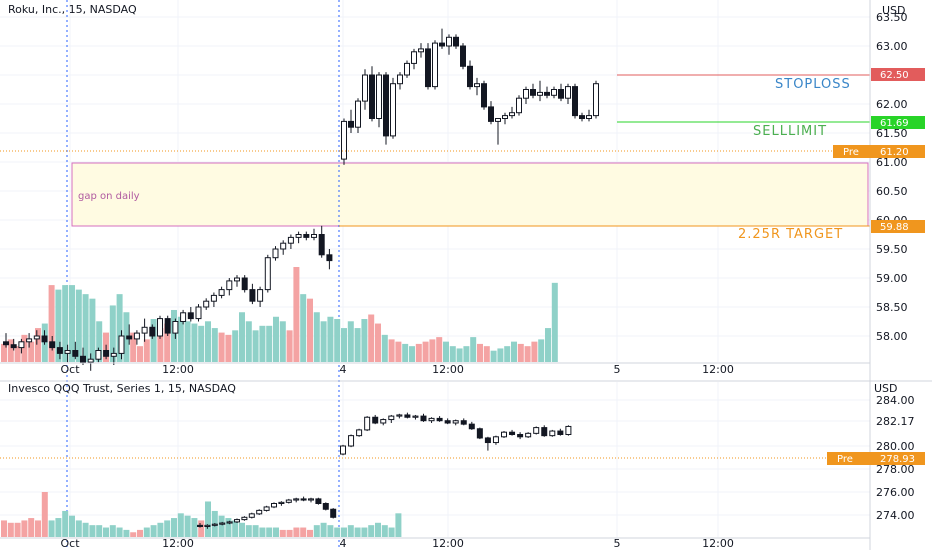  I want to click on roku-title: Roku, Inc., 15, NASDAQ, so click(72, 9).